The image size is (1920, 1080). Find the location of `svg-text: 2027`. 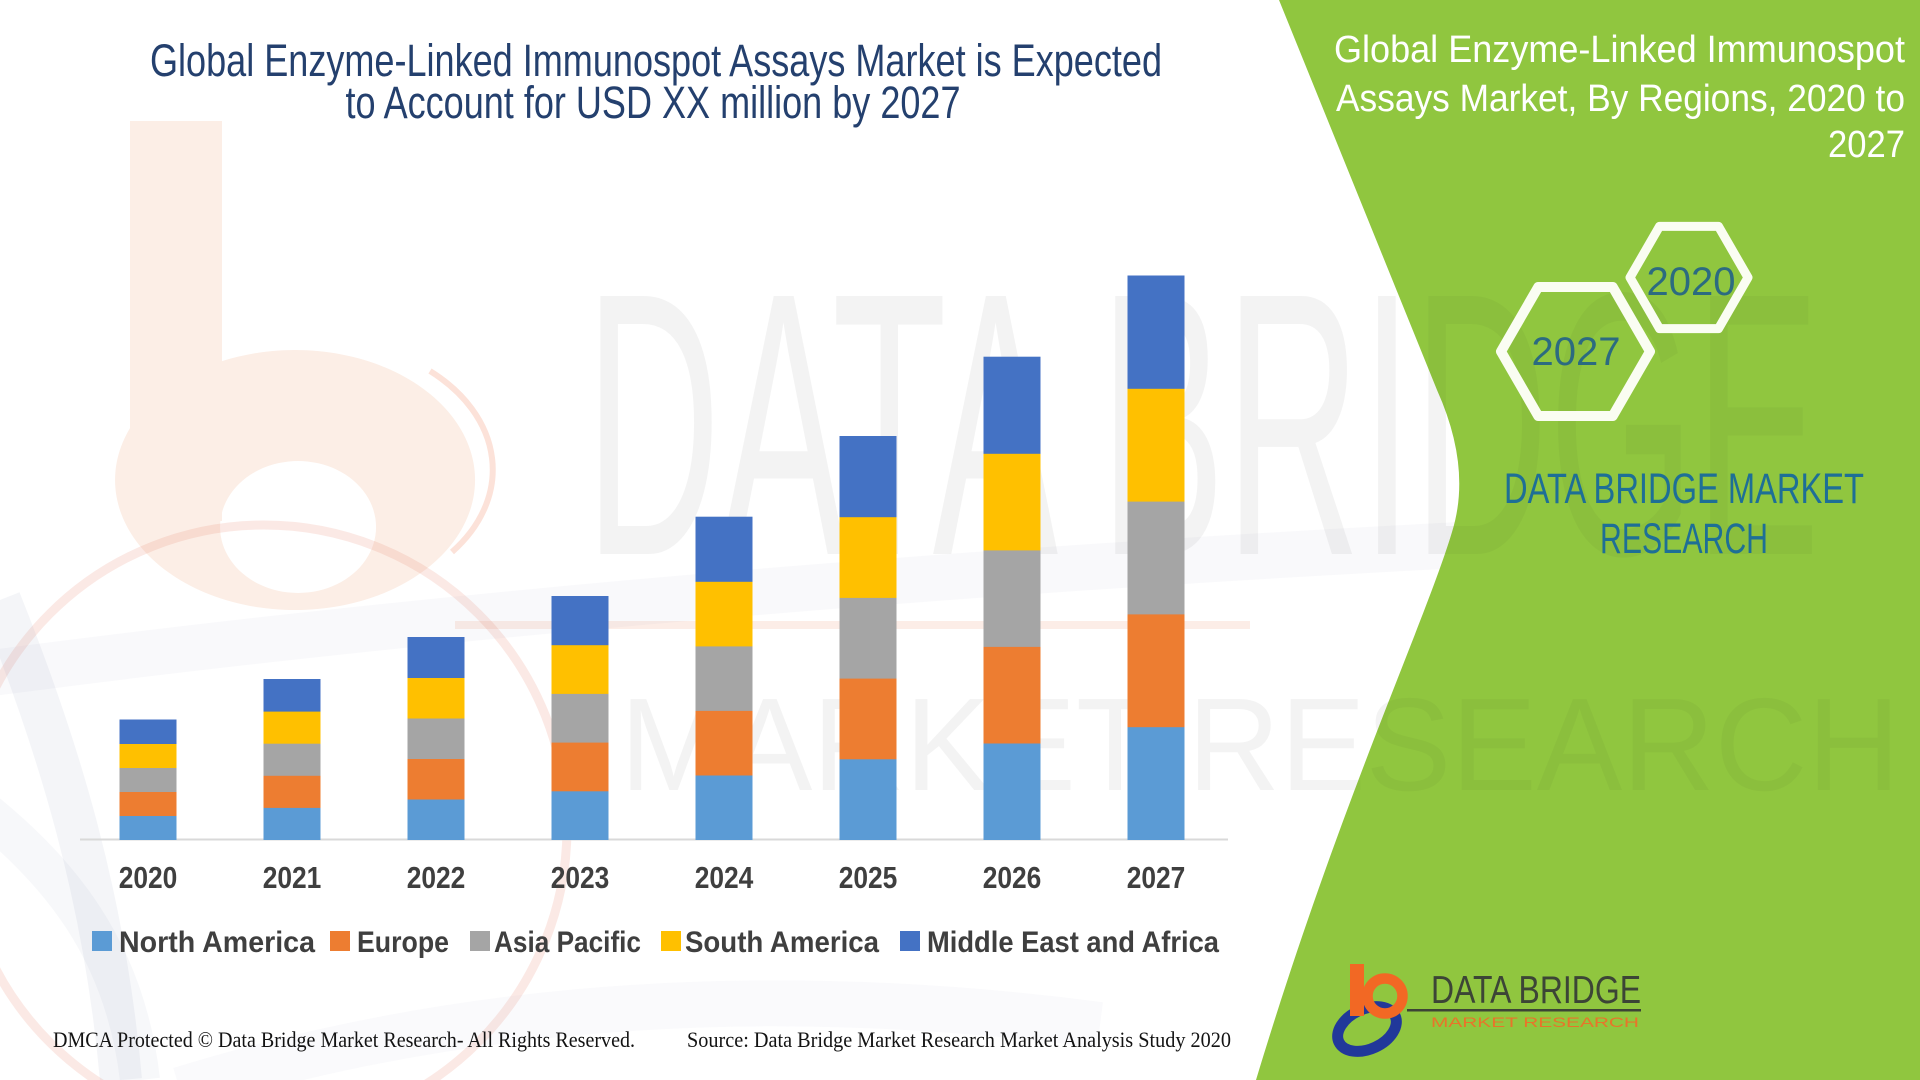

svg-text: 2027 is located at coordinates (1576, 352).